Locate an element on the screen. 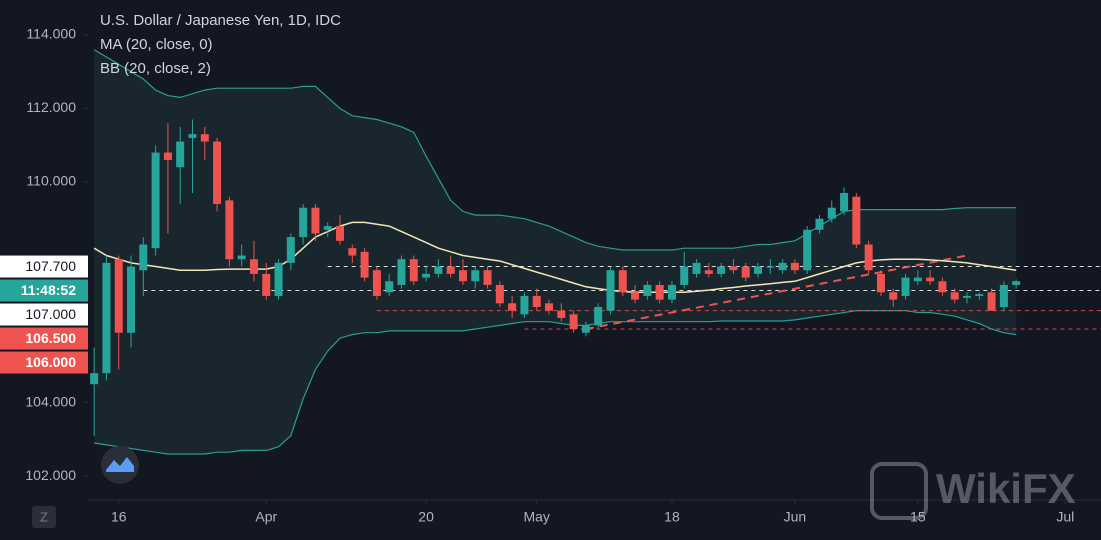  watermark-text: WikiFX is located at coordinates (1006, 488).